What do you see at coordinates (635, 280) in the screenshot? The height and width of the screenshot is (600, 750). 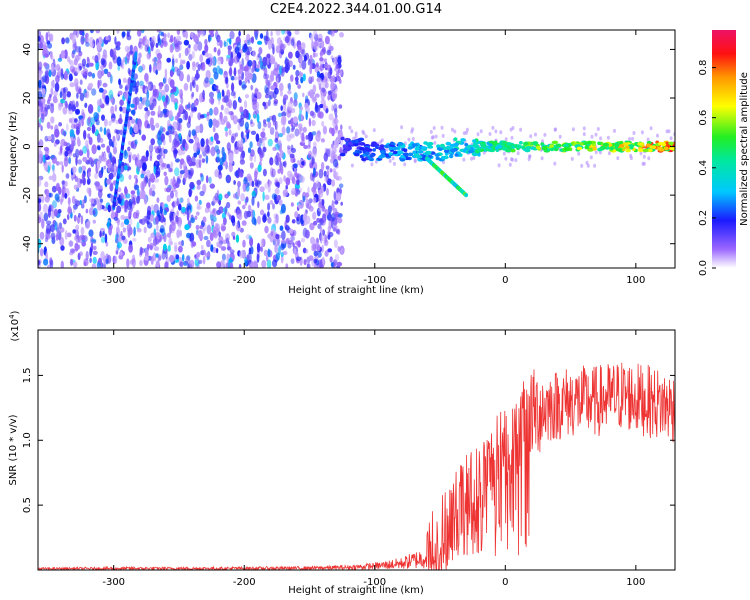 I see `x-tick-label: 100` at bounding box center [635, 280].